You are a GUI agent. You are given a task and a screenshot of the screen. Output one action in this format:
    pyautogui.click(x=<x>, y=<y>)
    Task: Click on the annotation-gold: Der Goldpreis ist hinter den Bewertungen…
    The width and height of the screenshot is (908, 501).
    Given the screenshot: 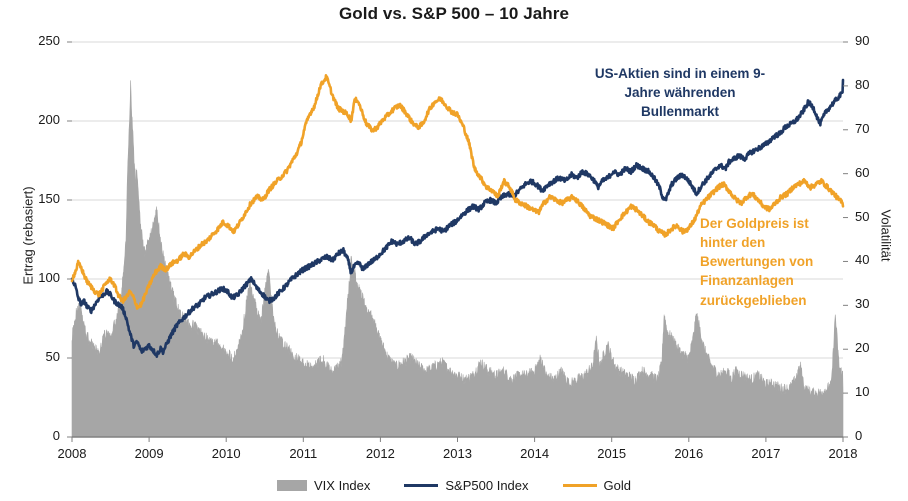 What is the action you would take?
    pyautogui.click(x=757, y=262)
    